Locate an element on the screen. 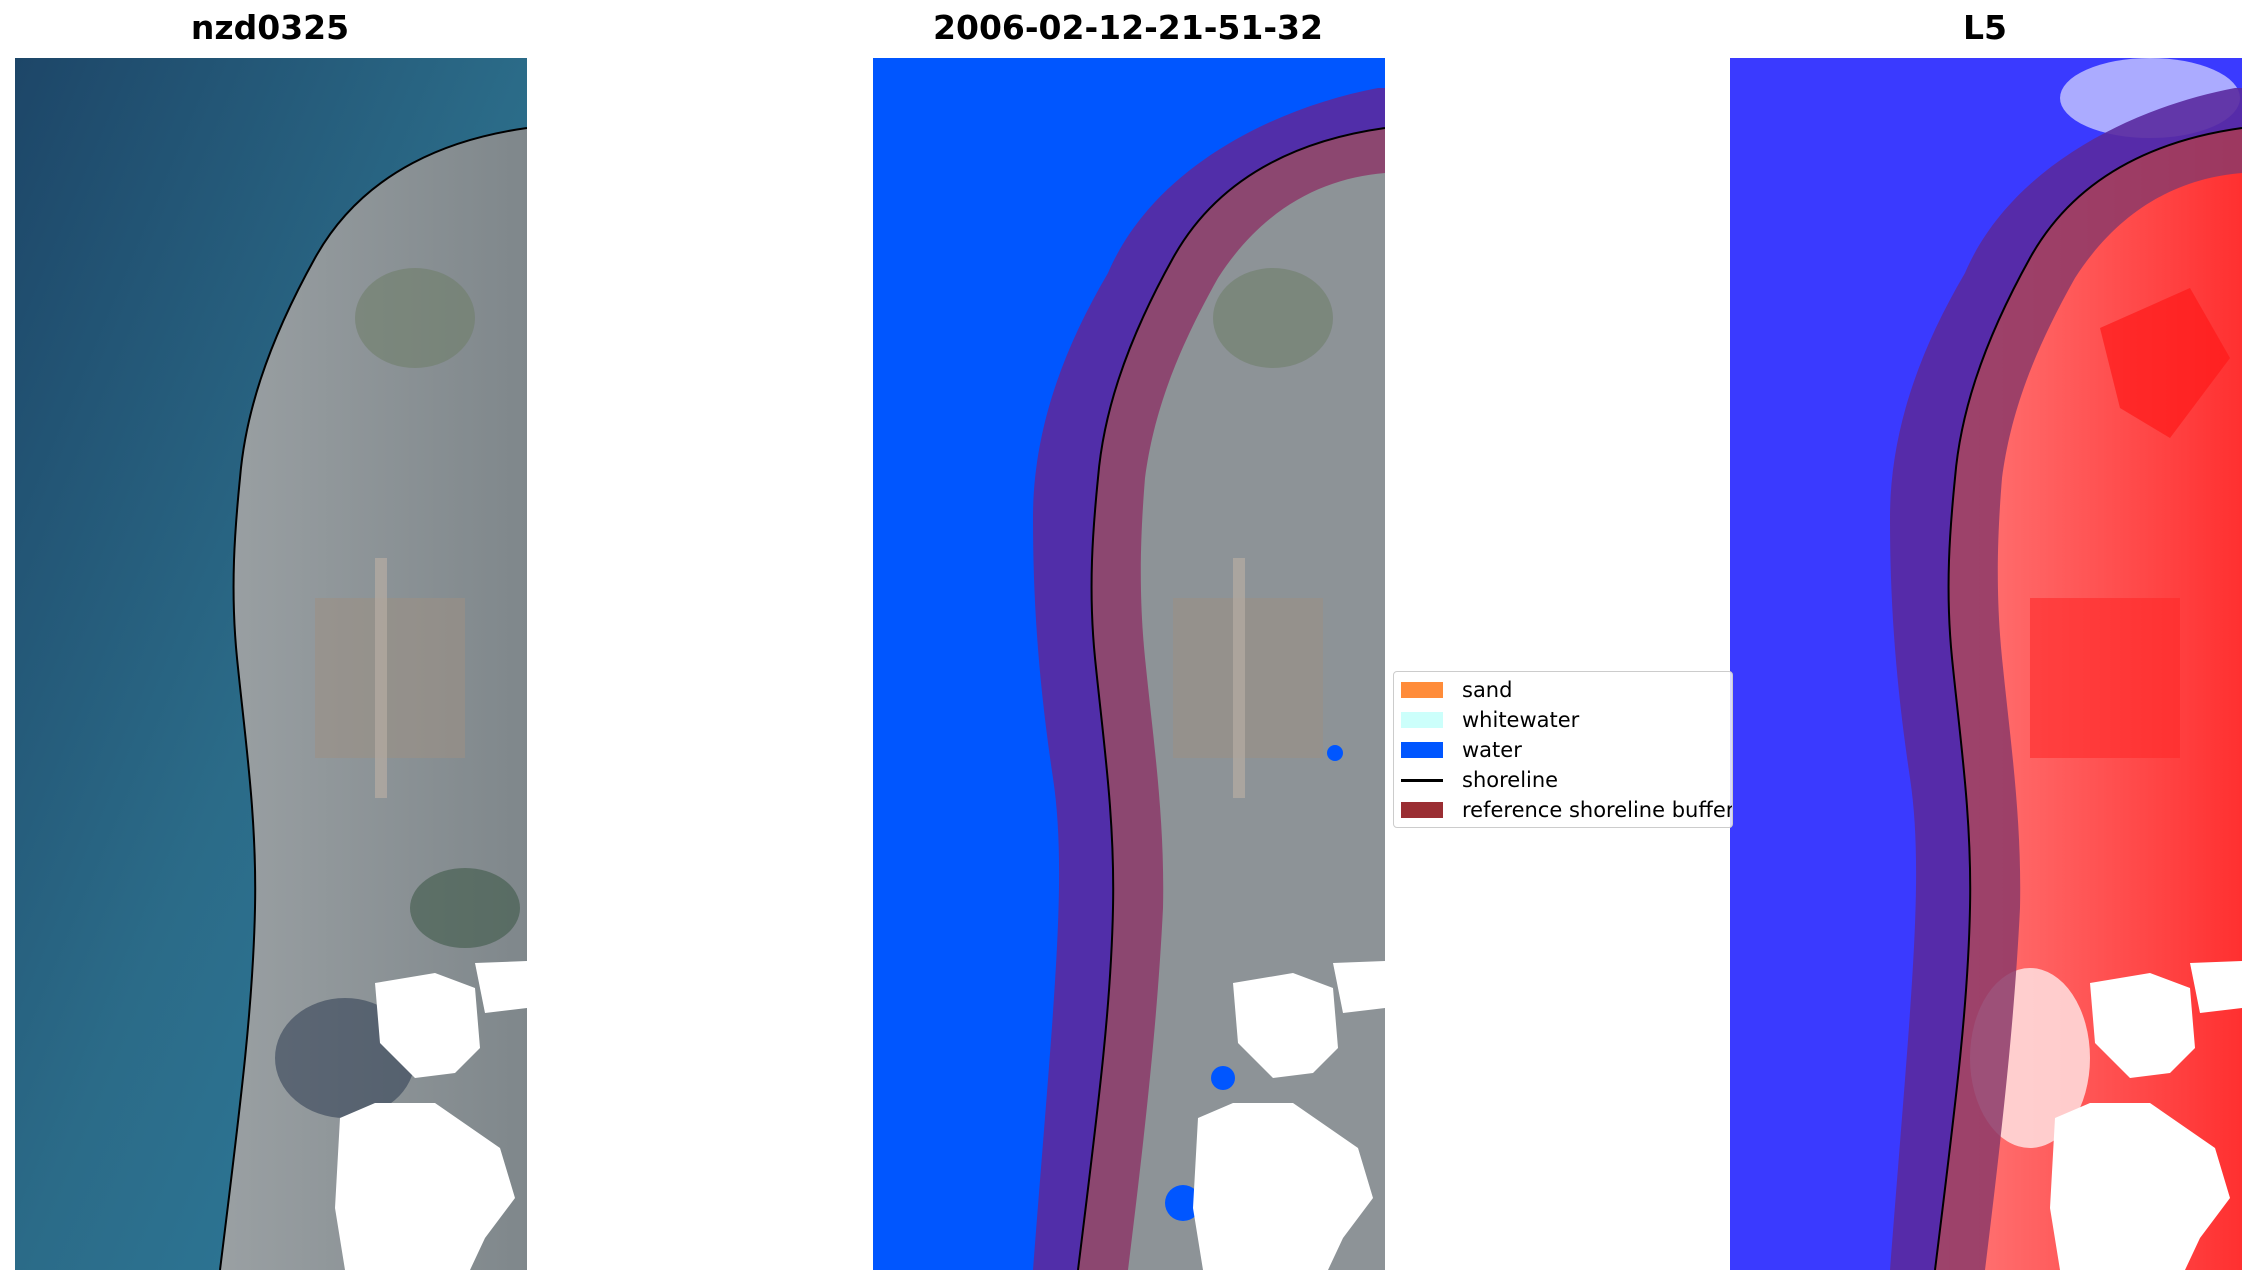 This screenshot has height=1283, width=2256. legend-label-sand: sand is located at coordinates (1487, 690).